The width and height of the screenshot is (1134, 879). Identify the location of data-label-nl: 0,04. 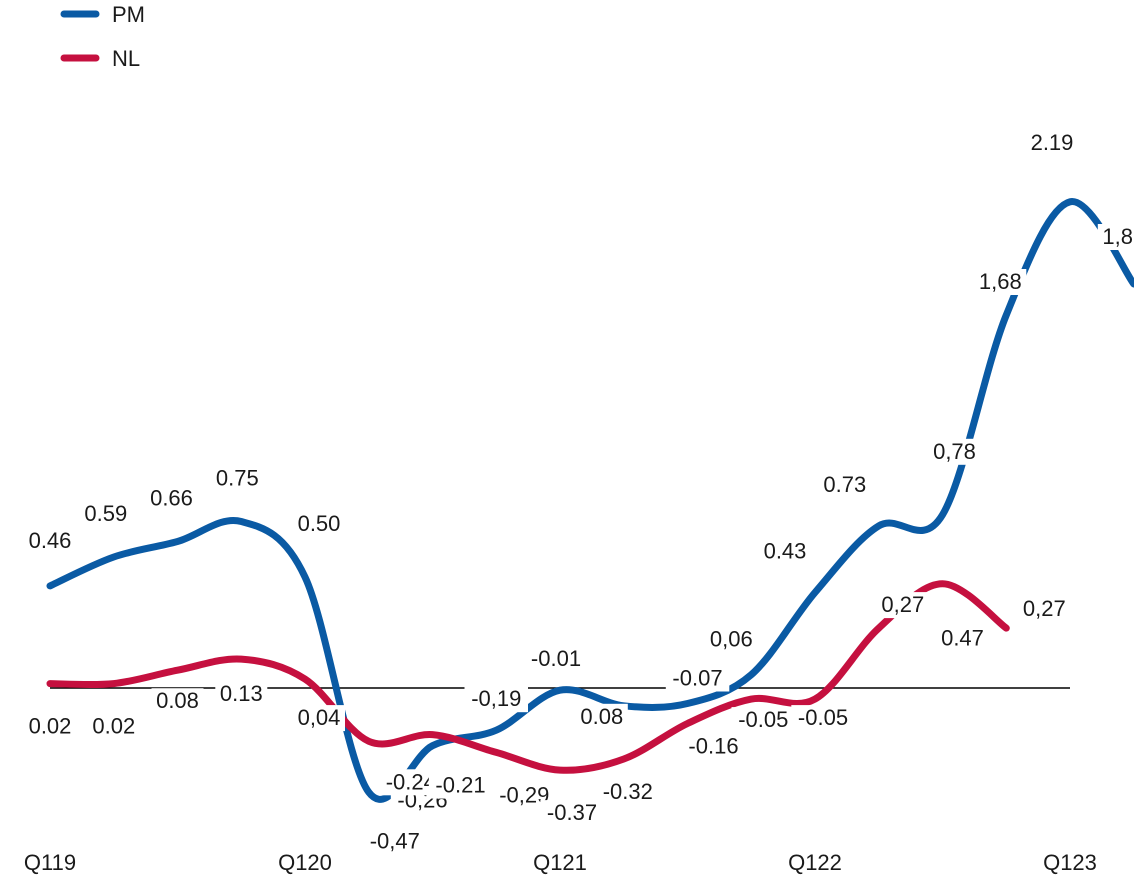
(319, 717).